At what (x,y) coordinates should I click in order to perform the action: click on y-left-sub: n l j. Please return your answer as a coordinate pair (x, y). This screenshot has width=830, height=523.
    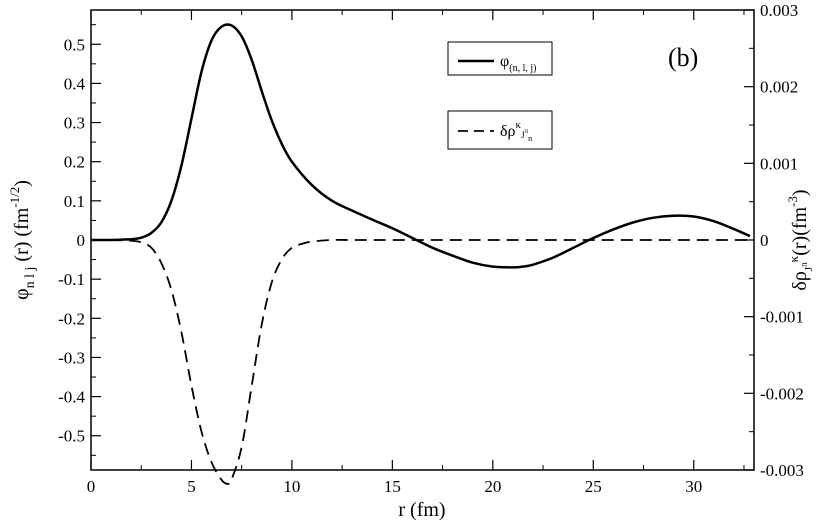
    Looking at the image, I should click on (30, 278).